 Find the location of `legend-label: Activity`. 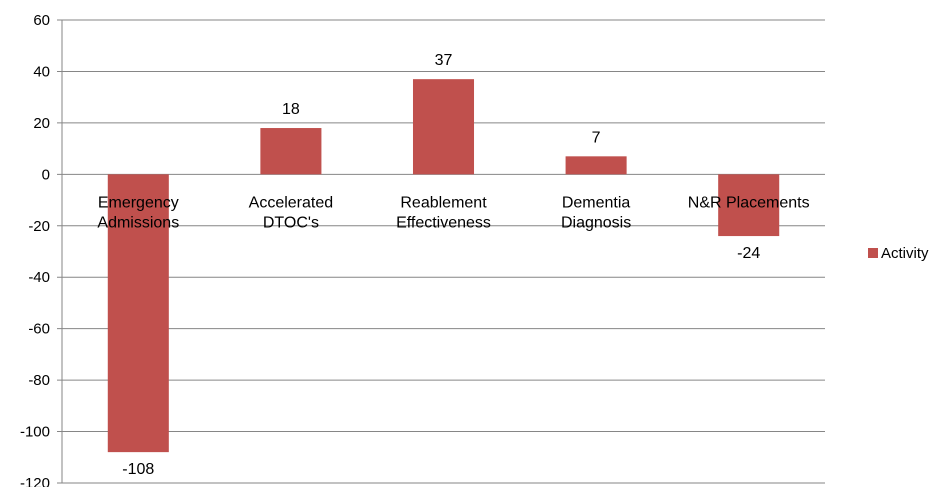

legend-label: Activity is located at coordinates (905, 253).